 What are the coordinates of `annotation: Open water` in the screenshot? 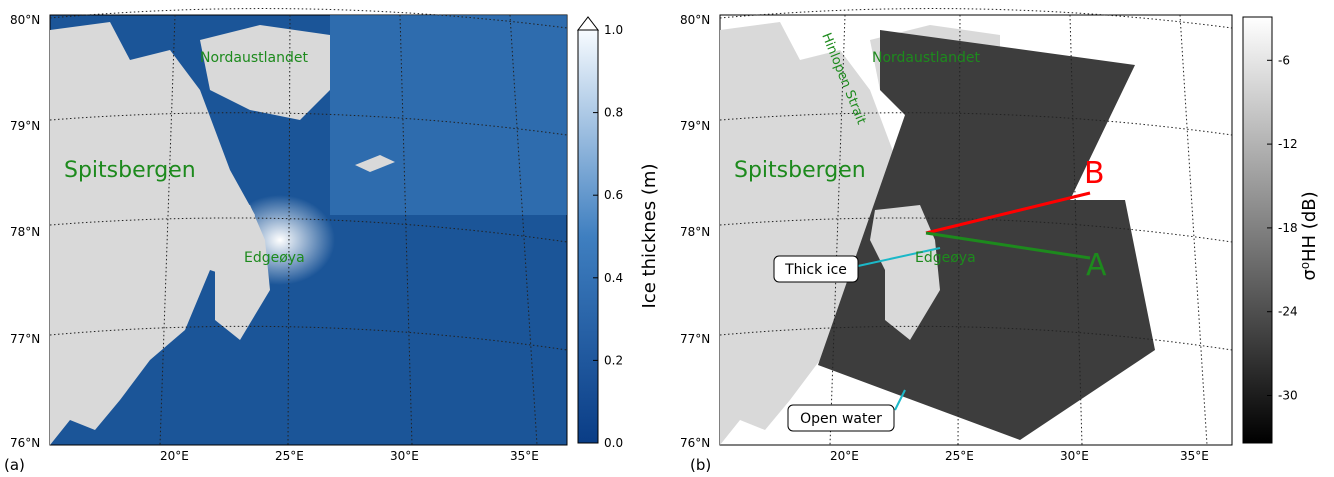 It's located at (841, 419).